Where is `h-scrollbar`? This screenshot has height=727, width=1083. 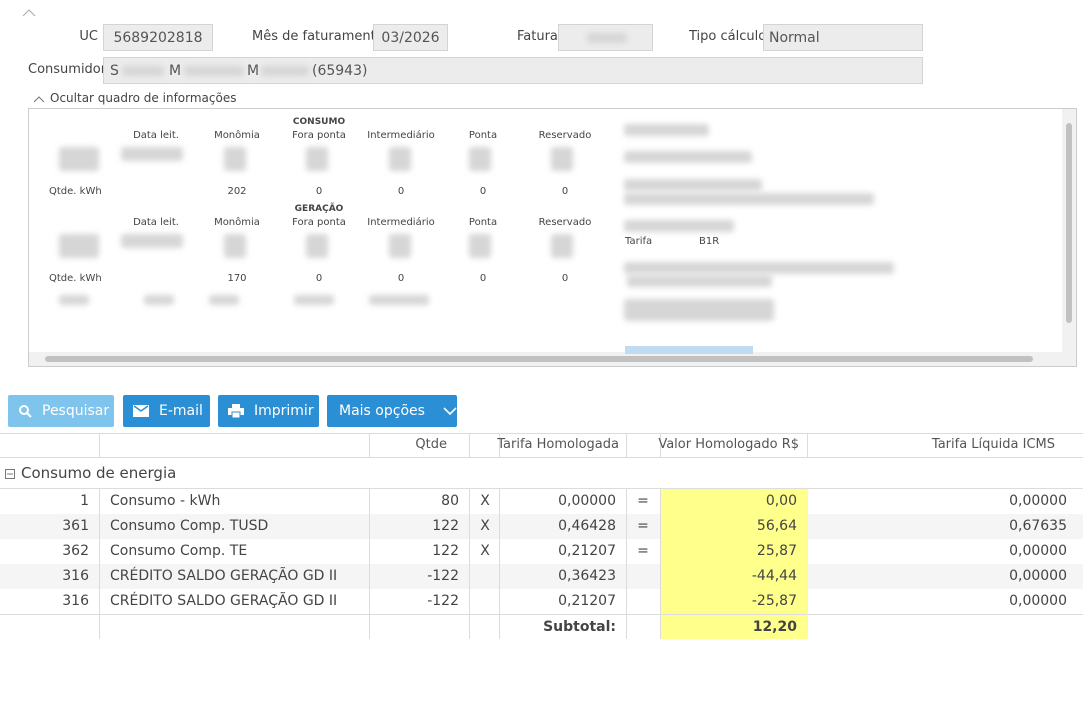
h-scrollbar is located at coordinates (552, 359).